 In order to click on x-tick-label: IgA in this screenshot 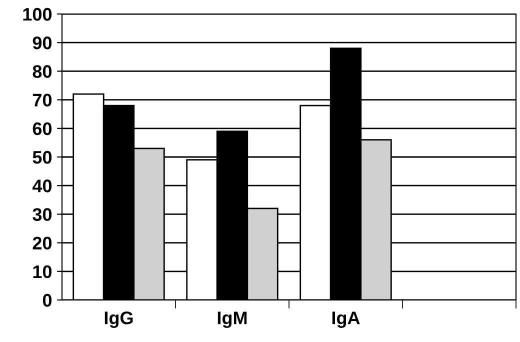, I will do `click(346, 320)`.